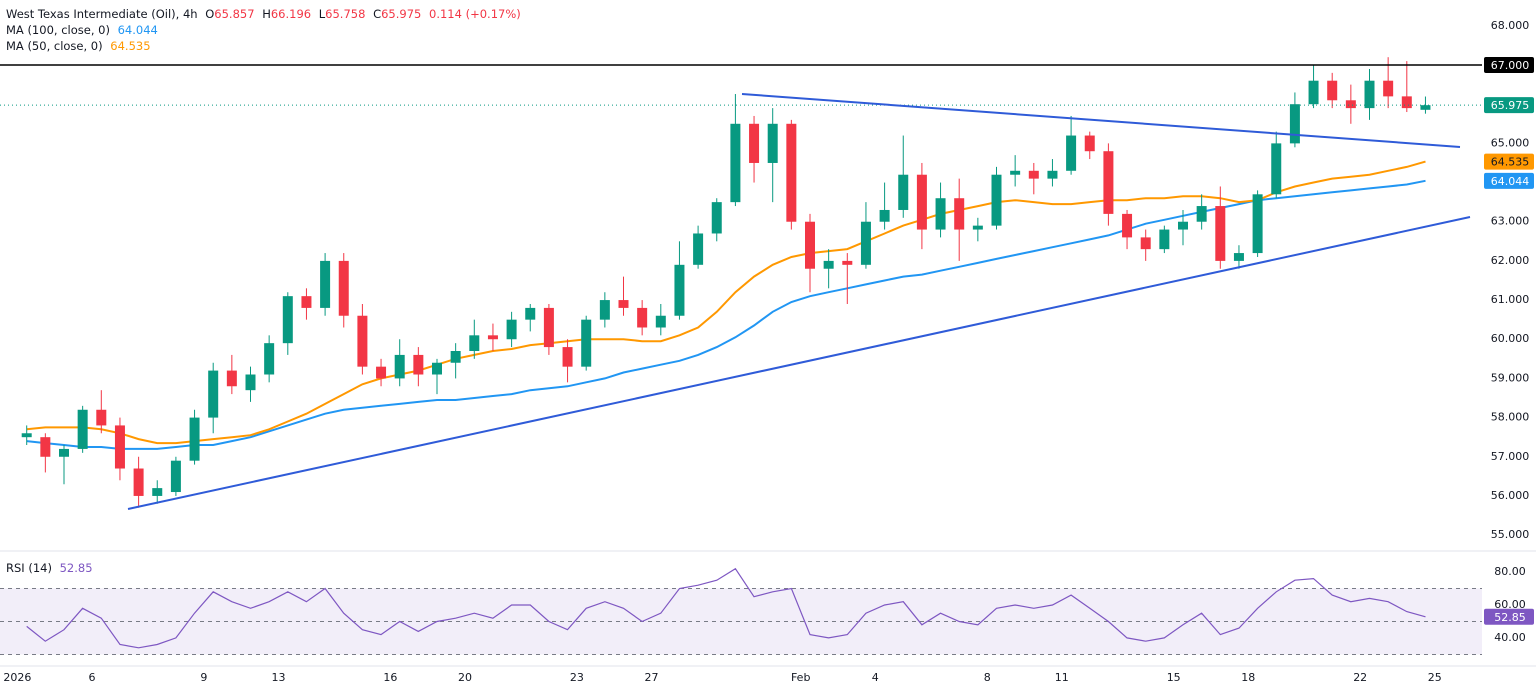 The height and width of the screenshot is (691, 1536). What do you see at coordinates (1174, 677) in the screenshot?
I see `x-tick-label: 15` at bounding box center [1174, 677].